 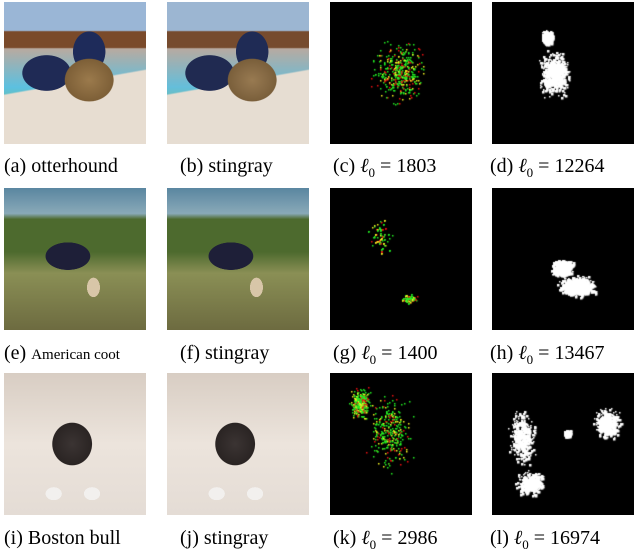 What do you see at coordinates (224, 538) in the screenshot?
I see `caption-j: (j) stingray` at bounding box center [224, 538].